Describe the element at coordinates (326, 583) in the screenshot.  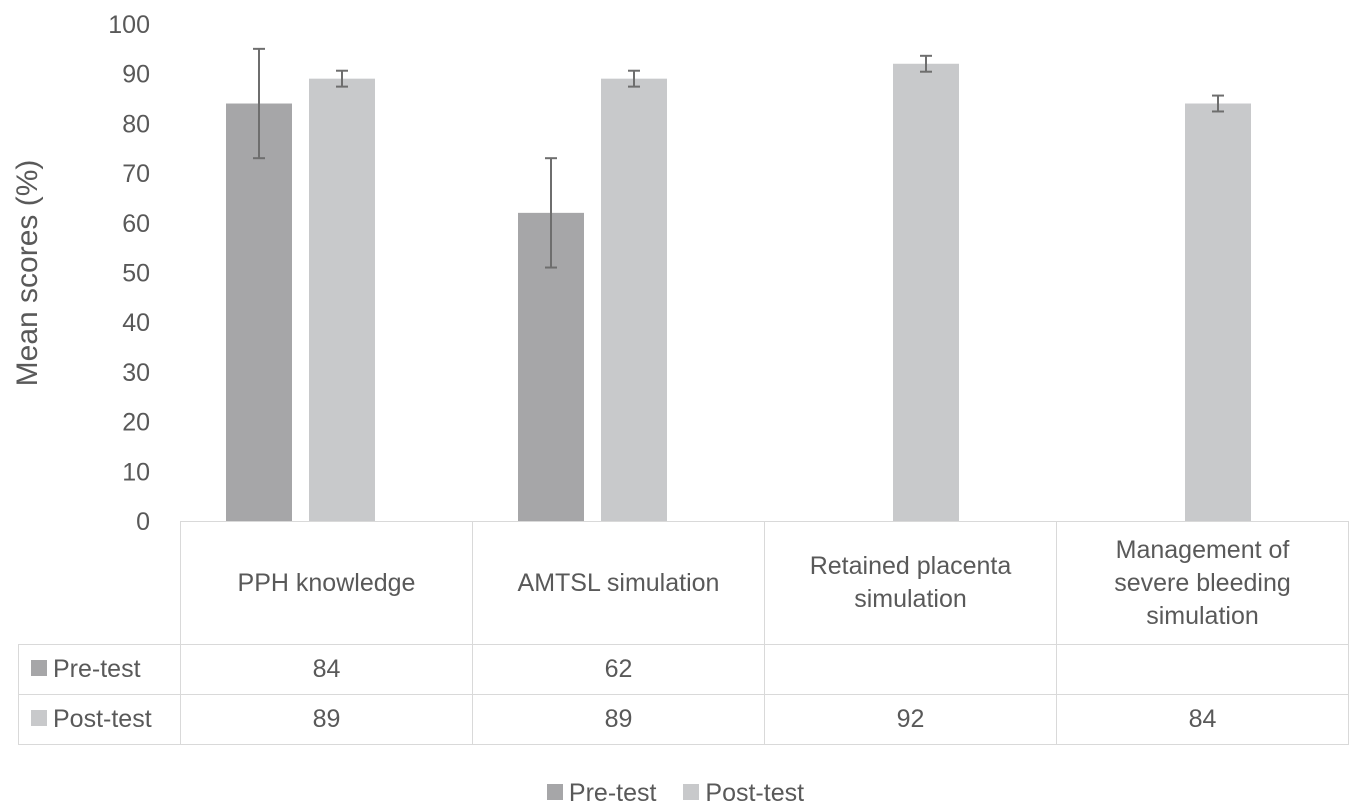
I see `category-label: PPH knowledge` at that location.